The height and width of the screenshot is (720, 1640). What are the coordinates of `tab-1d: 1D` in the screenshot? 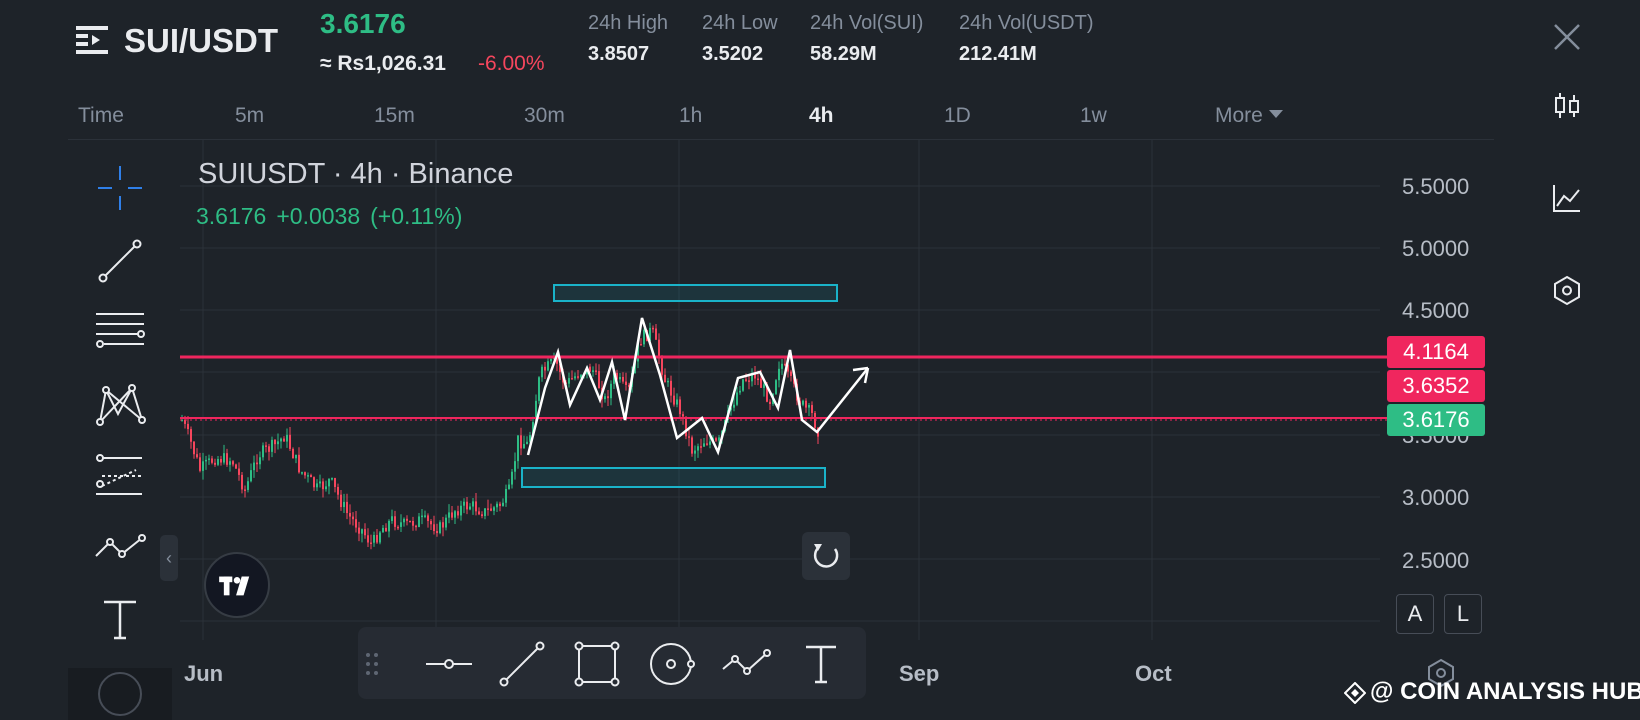 It's located at (957, 115).